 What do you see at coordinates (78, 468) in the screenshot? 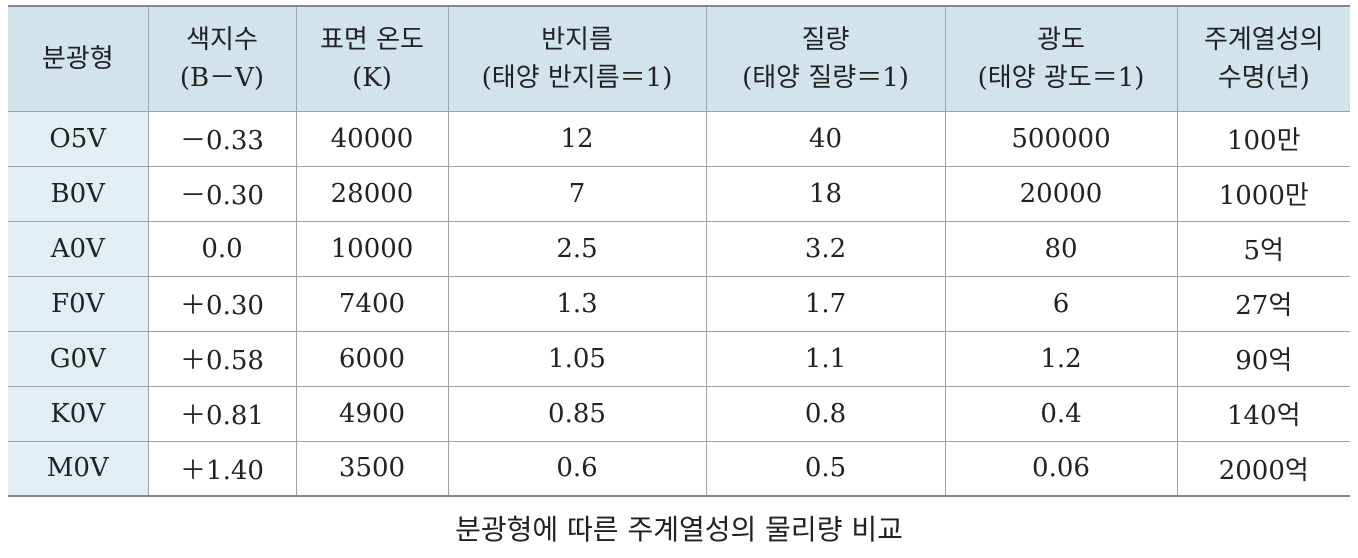
I see `table-cell: M0Ⅴ` at bounding box center [78, 468].